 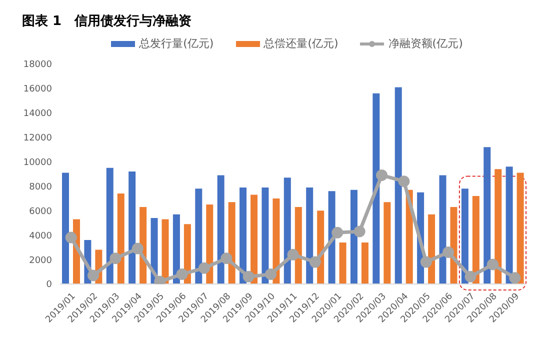 What do you see at coordinates (425, 43) in the screenshot?
I see `legend-label: 净融资额(亿元)` at bounding box center [425, 43].